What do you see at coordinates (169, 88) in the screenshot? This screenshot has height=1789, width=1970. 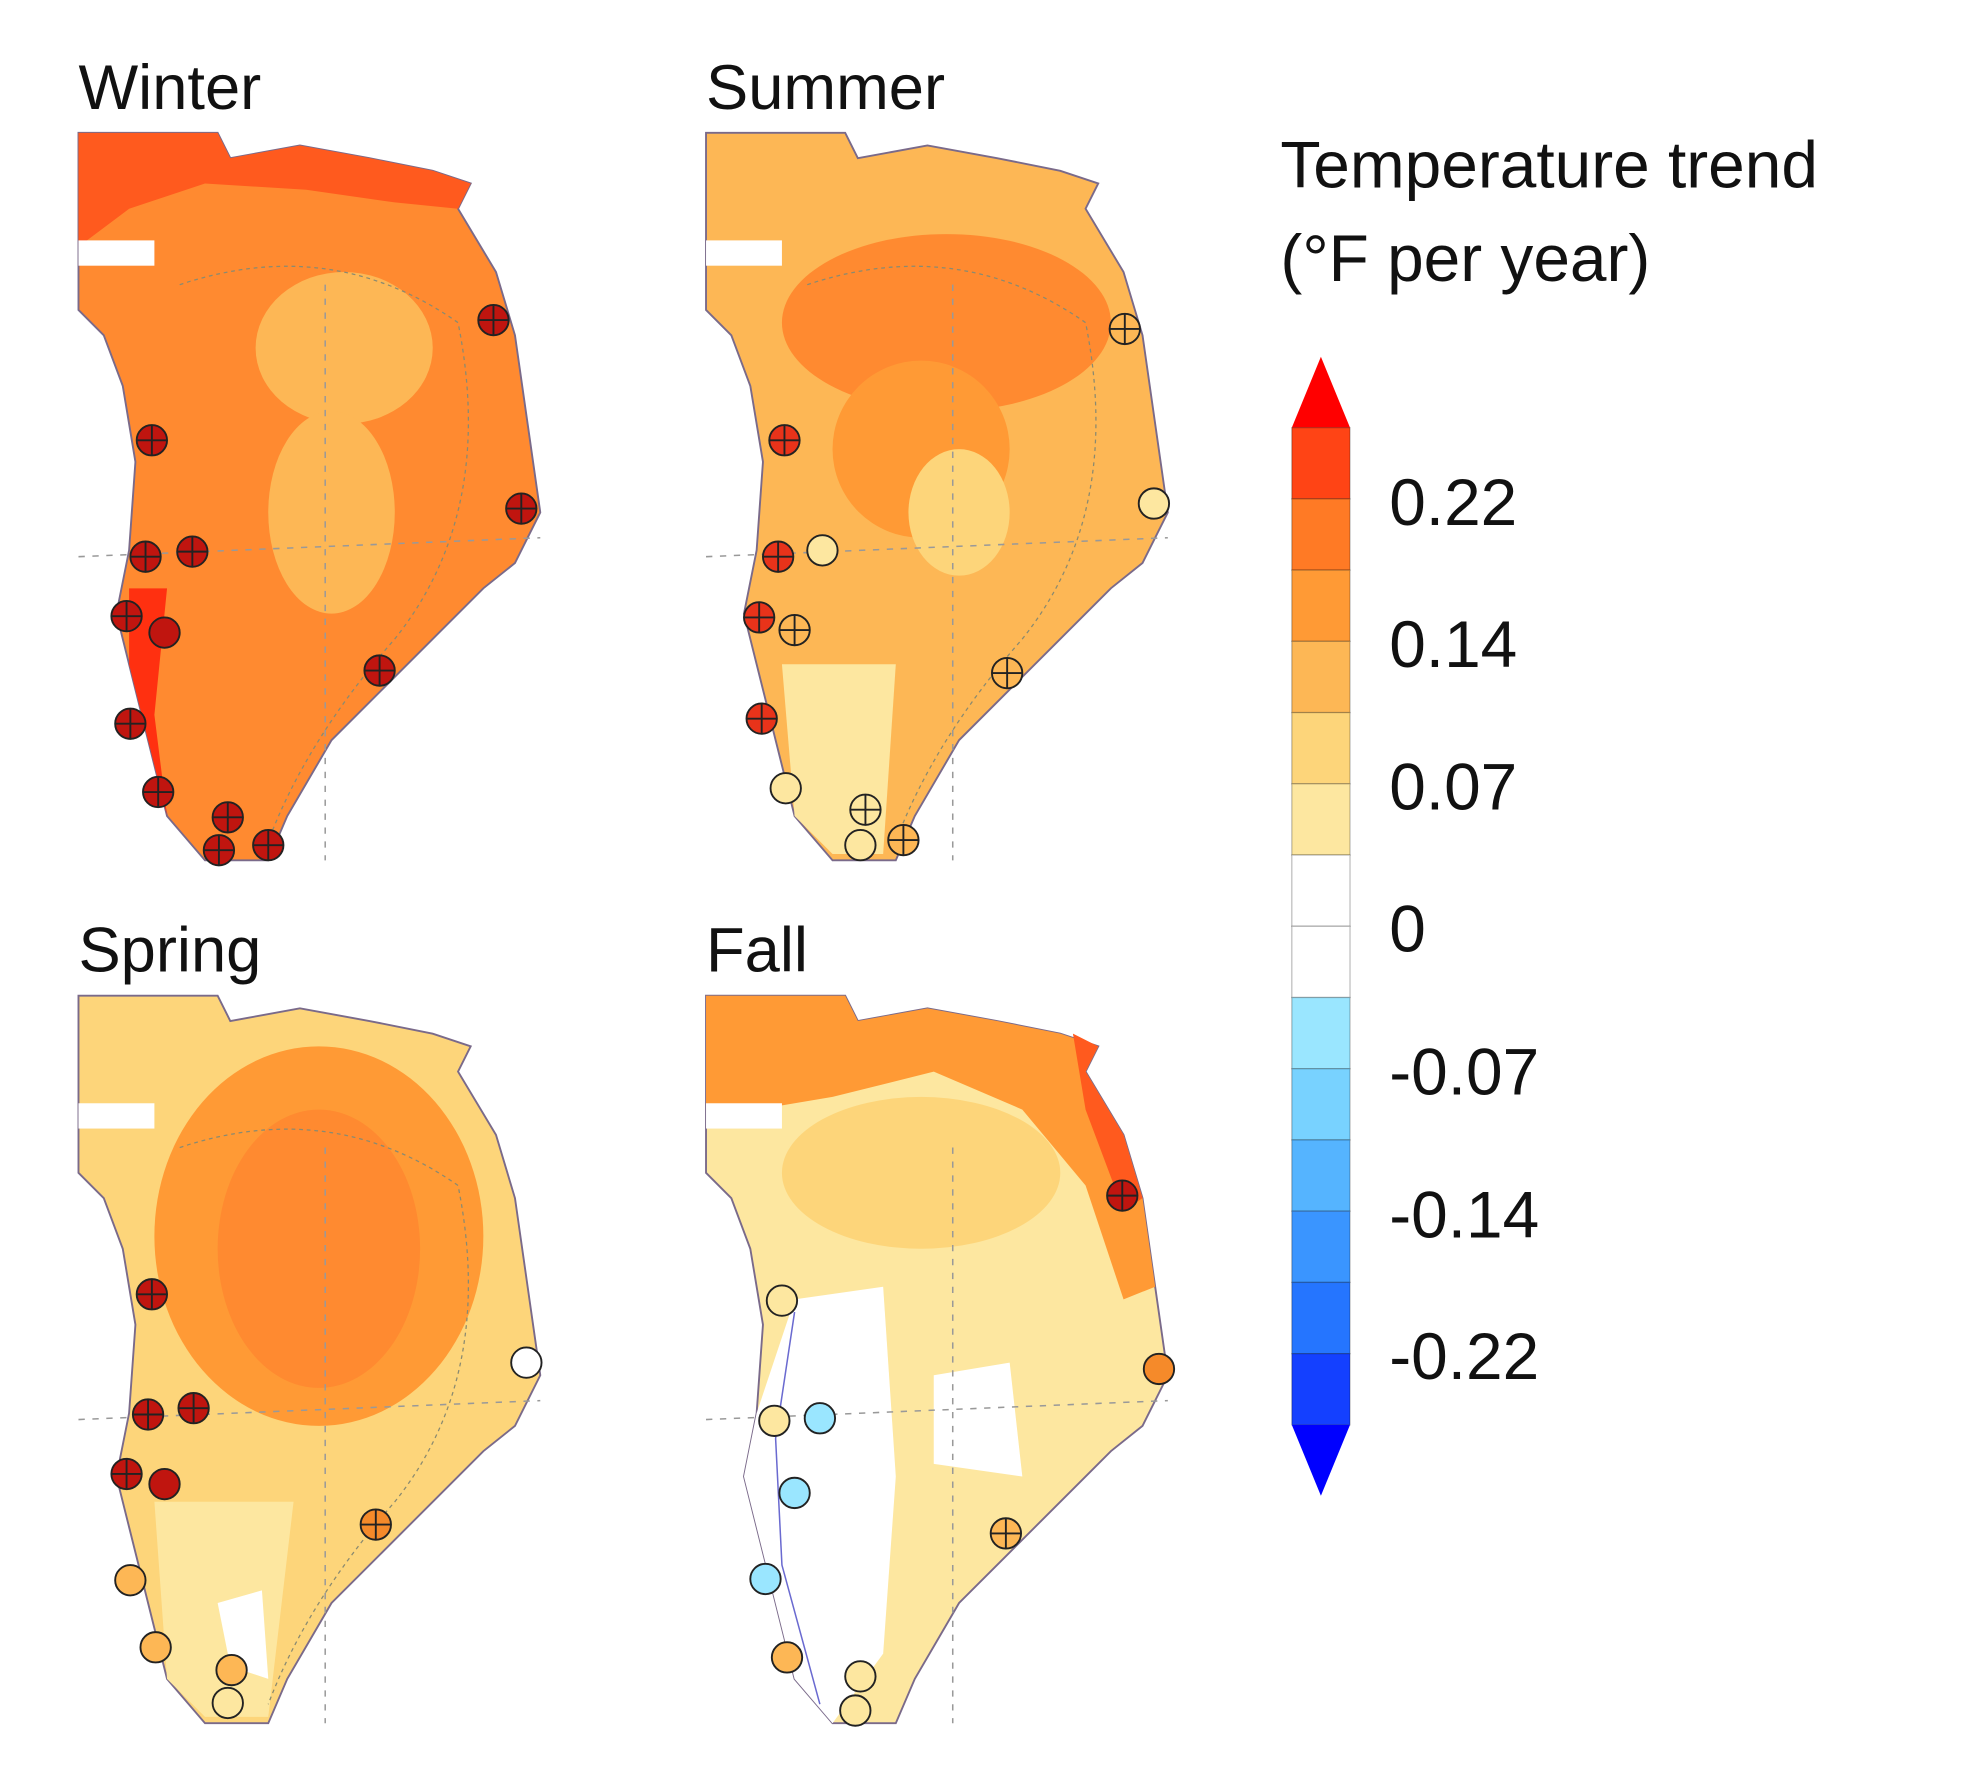 I see `panel-title-winter: Winter` at bounding box center [169, 88].